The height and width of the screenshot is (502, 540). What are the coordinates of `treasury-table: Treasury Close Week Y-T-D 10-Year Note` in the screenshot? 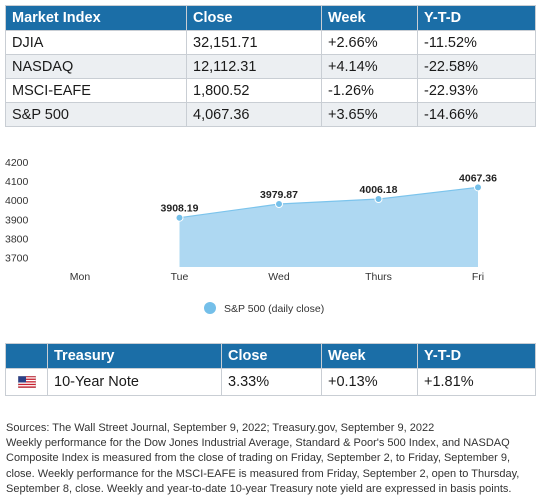 It's located at (270, 369).